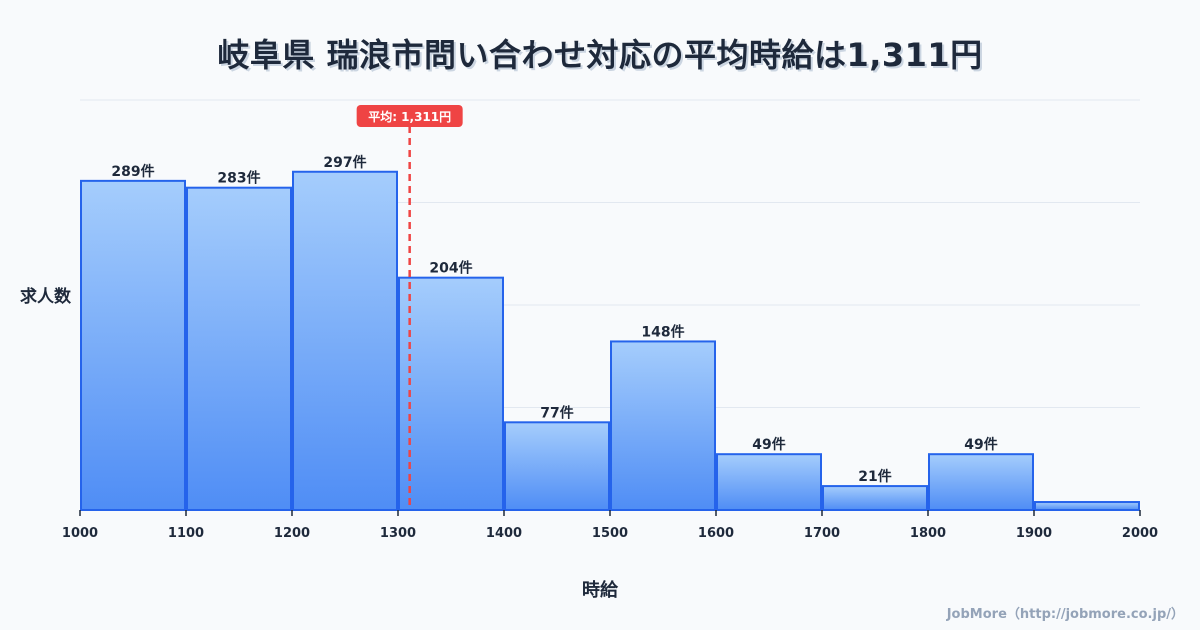  I want to click on bar-value-label: 77件, so click(556, 412).